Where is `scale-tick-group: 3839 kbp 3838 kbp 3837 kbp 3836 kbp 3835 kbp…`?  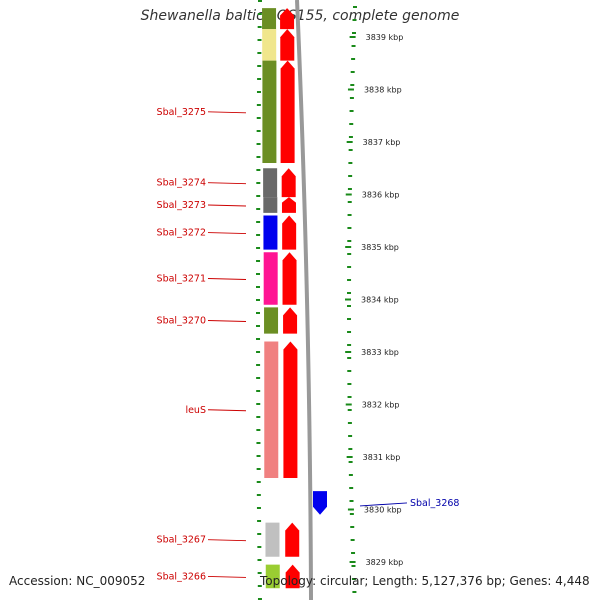 scale-tick-group: 3839 kbp 3838 kbp 3837 kbp 3836 kbp 3835 kbp… is located at coordinates (374, 300).